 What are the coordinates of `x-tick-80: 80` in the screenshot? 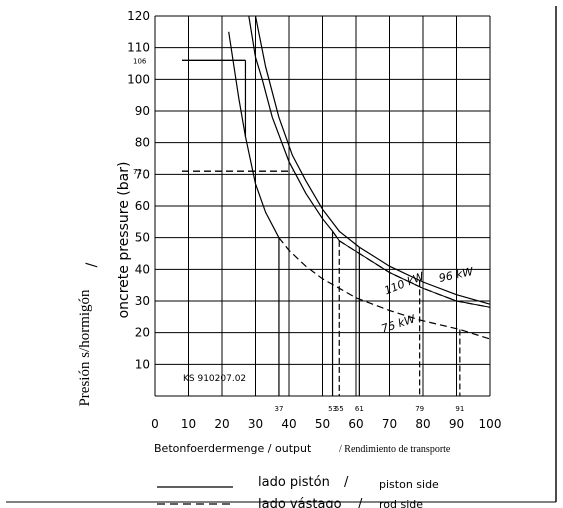 It's located at (422, 424).